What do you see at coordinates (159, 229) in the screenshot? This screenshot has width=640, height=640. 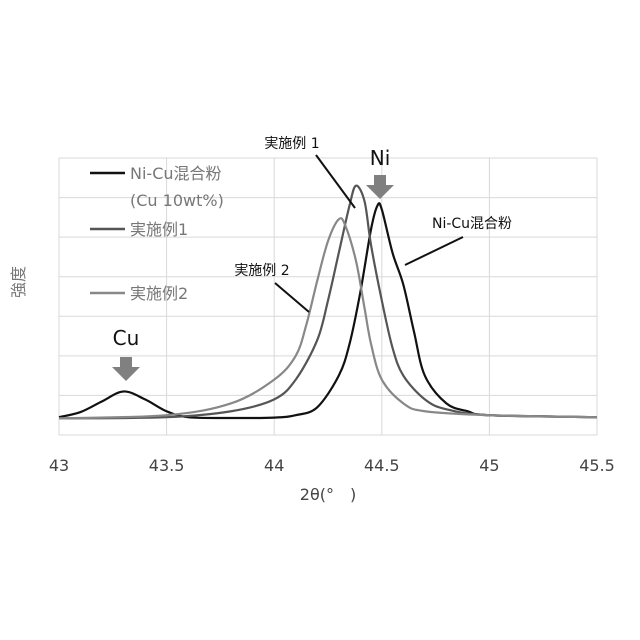 I see `legend-label-ex1: 実施例1` at bounding box center [159, 229].